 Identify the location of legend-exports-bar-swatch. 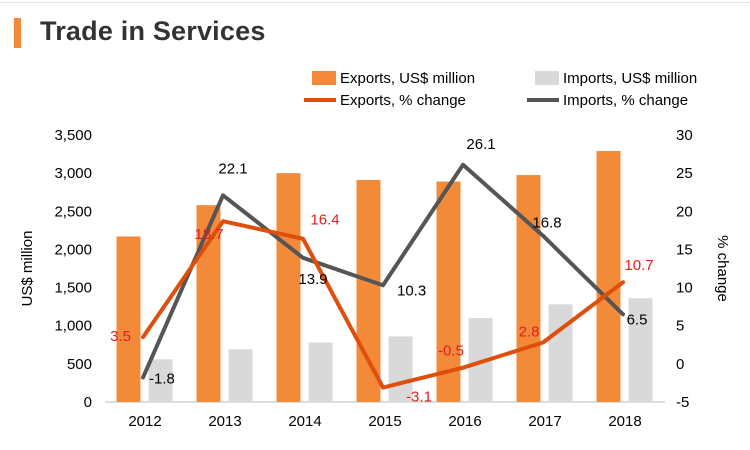
(324, 78).